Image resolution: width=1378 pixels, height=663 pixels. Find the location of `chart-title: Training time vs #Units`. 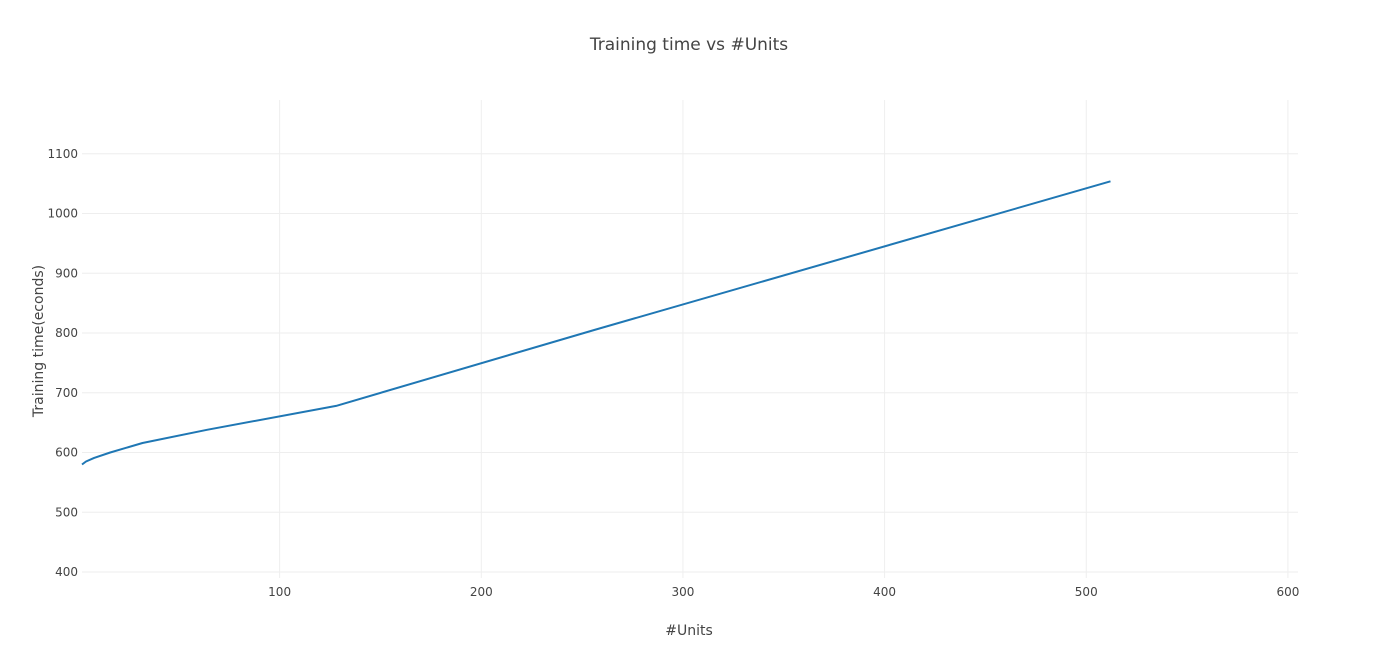

chart-title: Training time vs #Units is located at coordinates (688, 45).